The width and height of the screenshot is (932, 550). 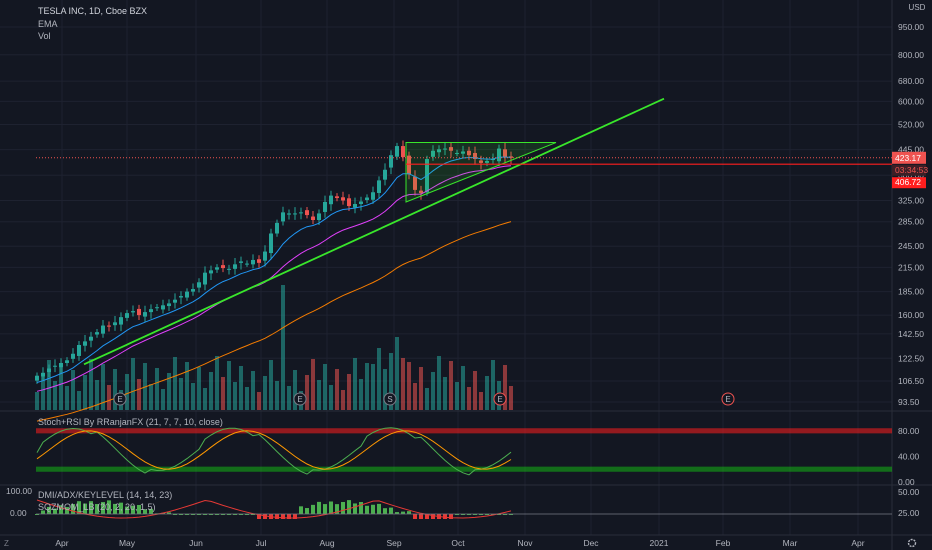 What do you see at coordinates (119, 399) in the screenshot?
I see `event-marker-label-0: E` at bounding box center [119, 399].